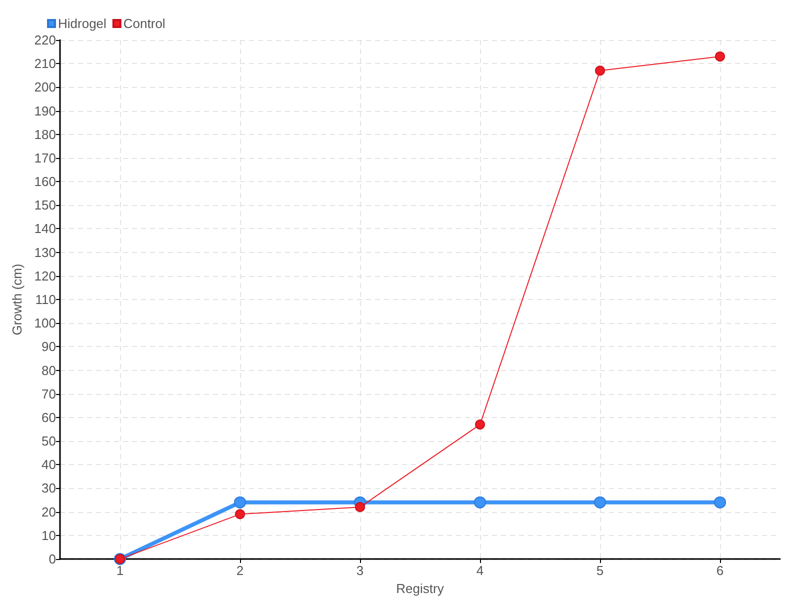  What do you see at coordinates (49, 512) in the screenshot?
I see `y-tick-label: 20` at bounding box center [49, 512].